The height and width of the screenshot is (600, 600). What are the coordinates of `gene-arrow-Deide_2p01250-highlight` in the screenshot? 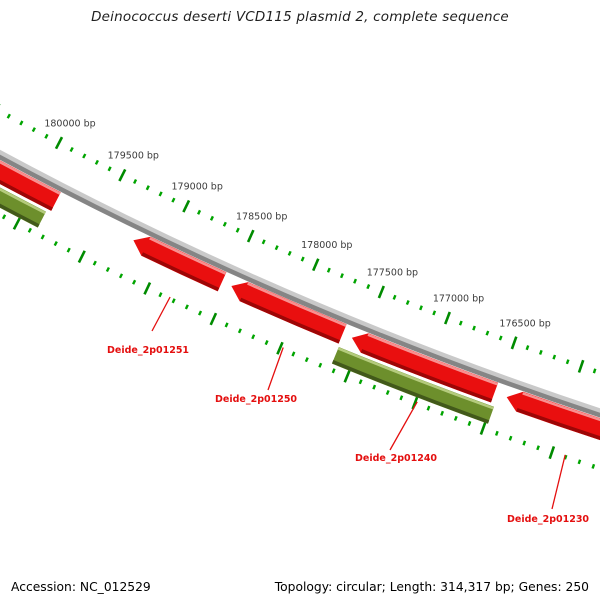 It's located at (297, 304).